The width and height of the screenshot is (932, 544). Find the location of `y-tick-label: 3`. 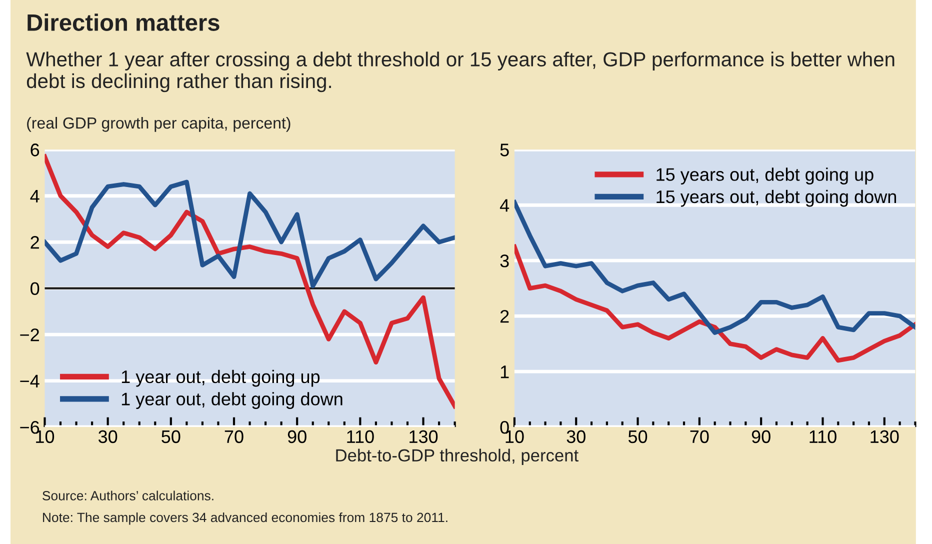

y-tick-label: 3 is located at coordinates (504, 261).